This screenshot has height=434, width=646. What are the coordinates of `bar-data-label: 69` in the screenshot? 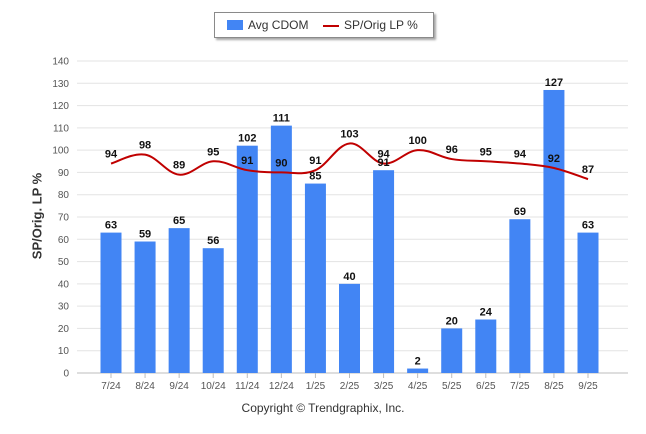 It's located at (520, 212).